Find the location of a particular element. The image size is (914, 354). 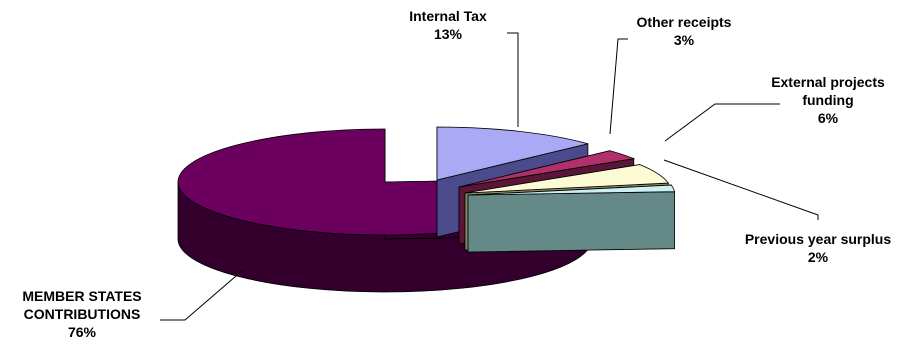

slice-external-projects-funding is located at coordinates (567, 179).